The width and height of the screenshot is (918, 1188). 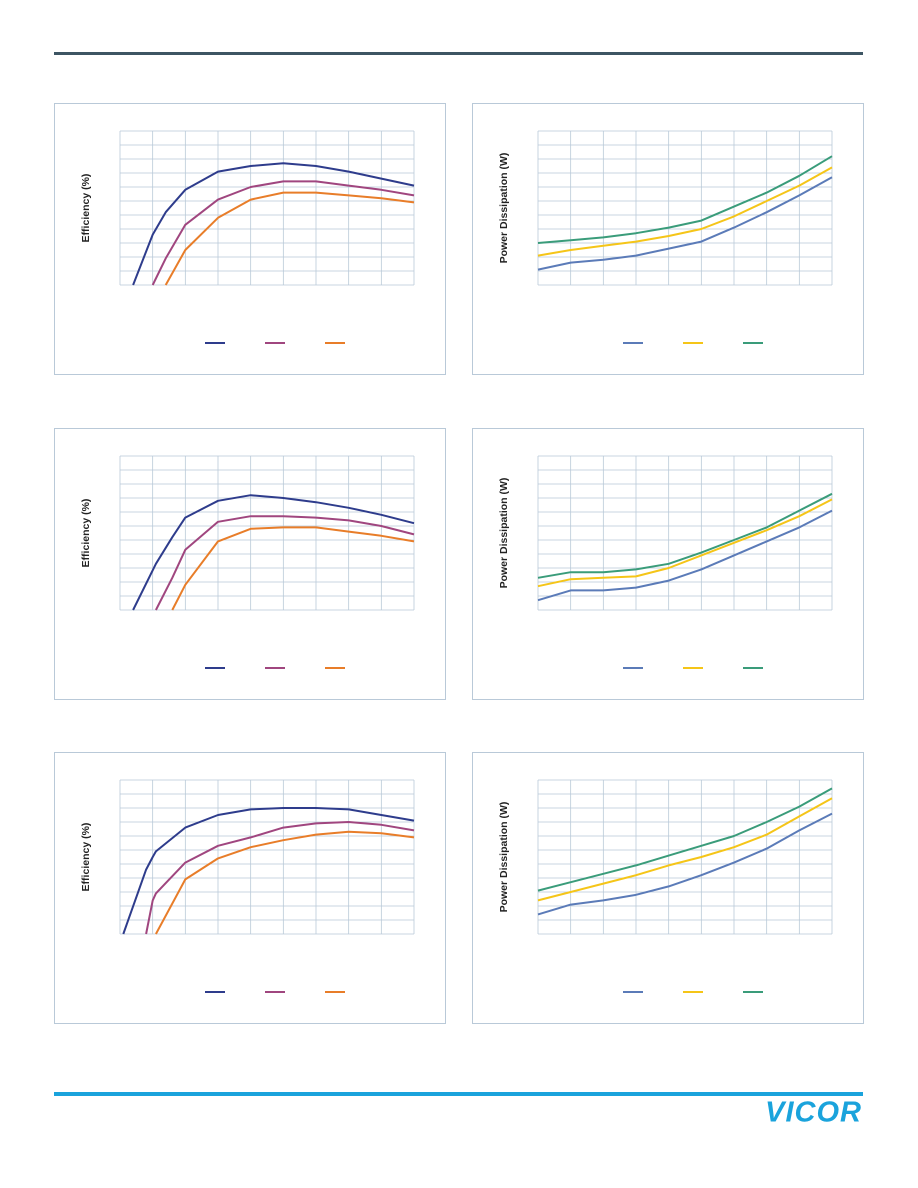 I want to click on footer-rule, so click(x=458, y=1094).